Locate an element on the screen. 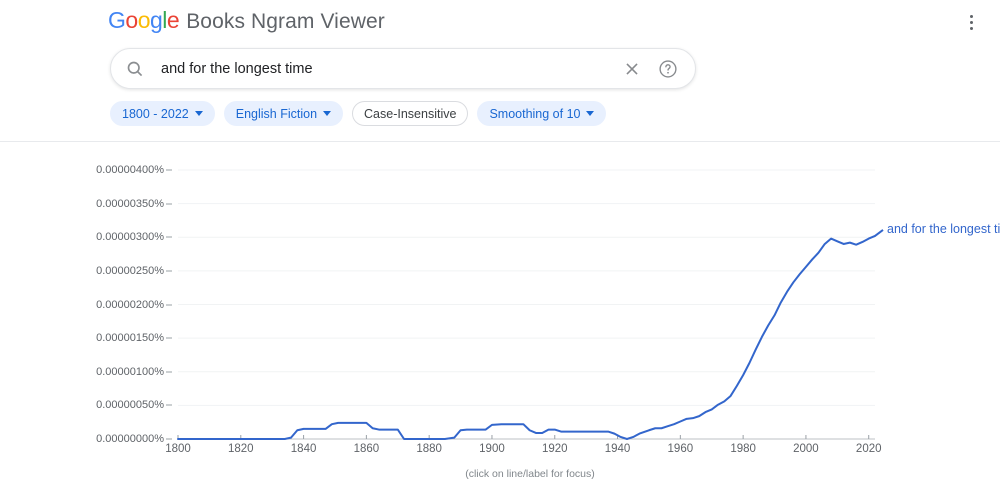  x-axis-tick-label: 1880 is located at coordinates (429, 449).